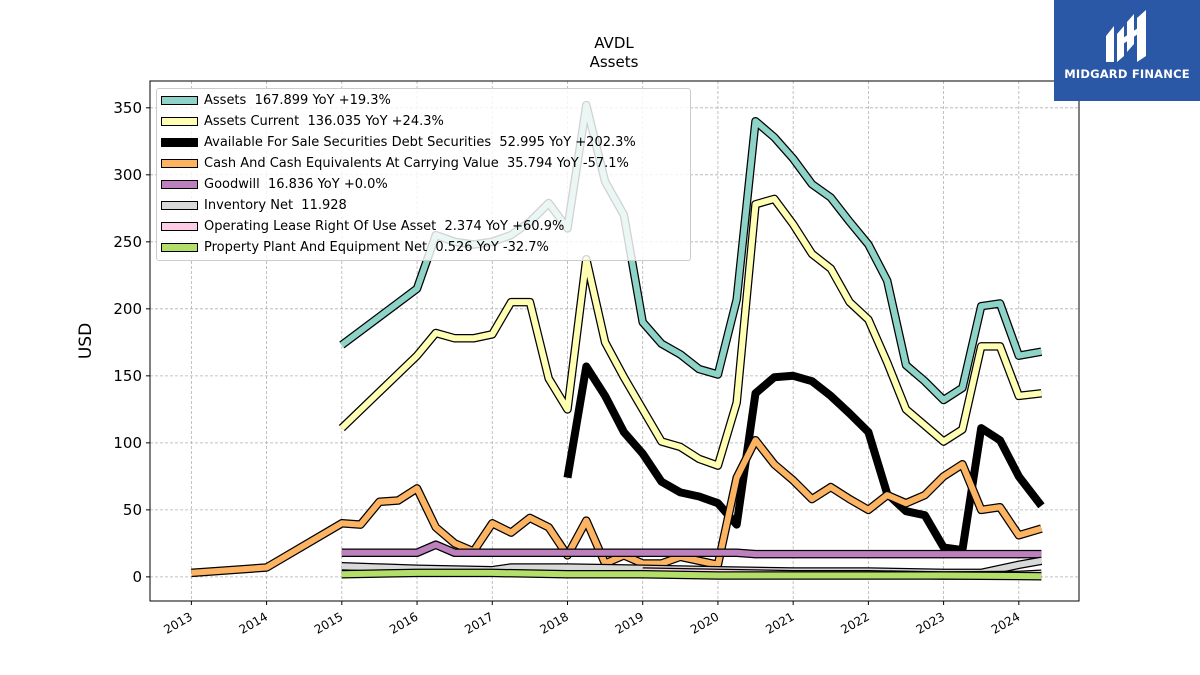 The image size is (1200, 675). Describe the element at coordinates (275, 205) in the screenshot. I see `legend-label: Inventory Net 11.928` at that location.